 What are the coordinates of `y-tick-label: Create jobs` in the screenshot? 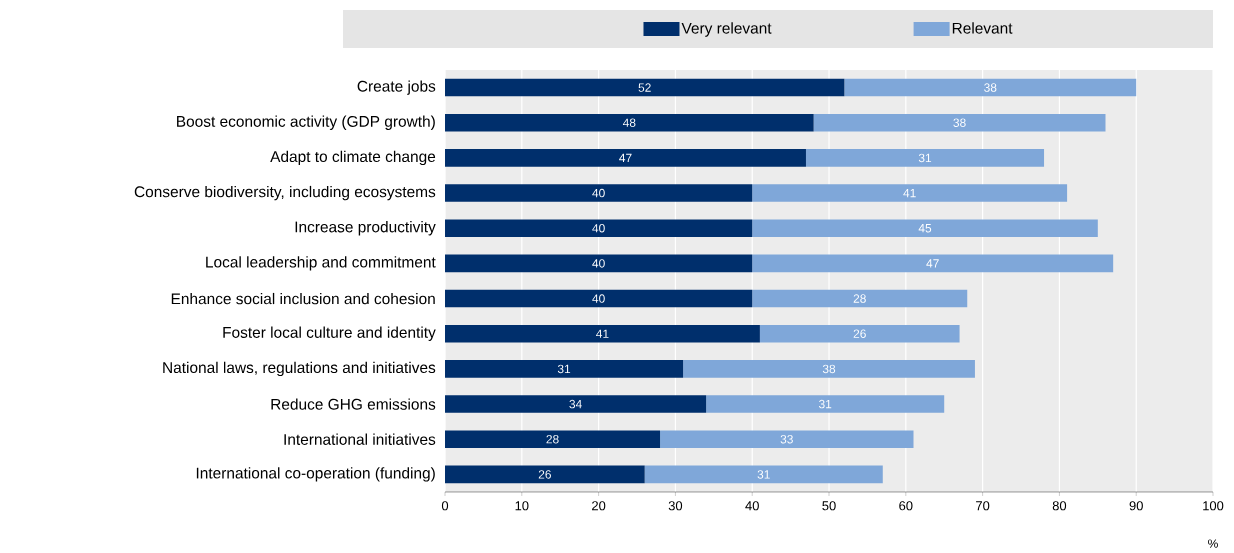 It's located at (396, 87).